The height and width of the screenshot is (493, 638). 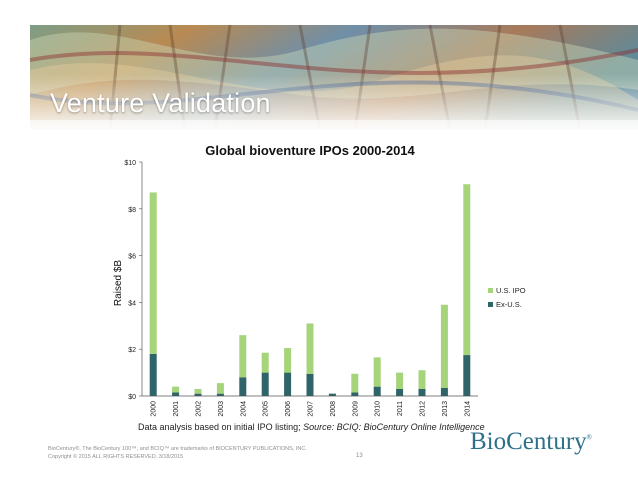 I want to click on y-tick-label: $2, so click(x=132, y=350).